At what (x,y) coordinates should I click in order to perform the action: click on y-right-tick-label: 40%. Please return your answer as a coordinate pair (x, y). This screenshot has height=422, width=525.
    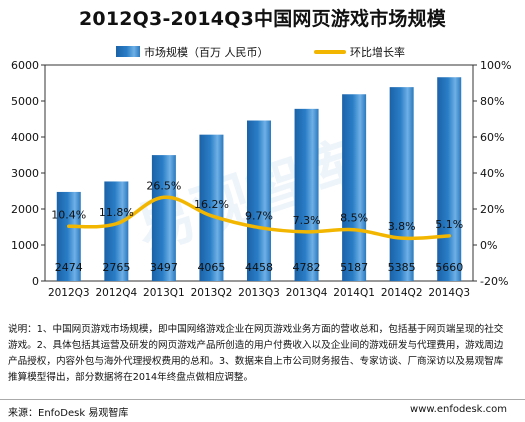
    Looking at the image, I should click on (492, 173).